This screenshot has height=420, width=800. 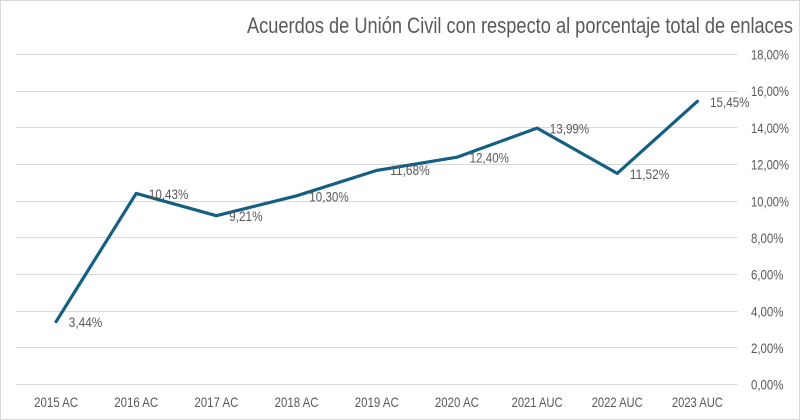 What do you see at coordinates (569, 129) in the screenshot?
I see `svg-text: 13,99%` at bounding box center [569, 129].